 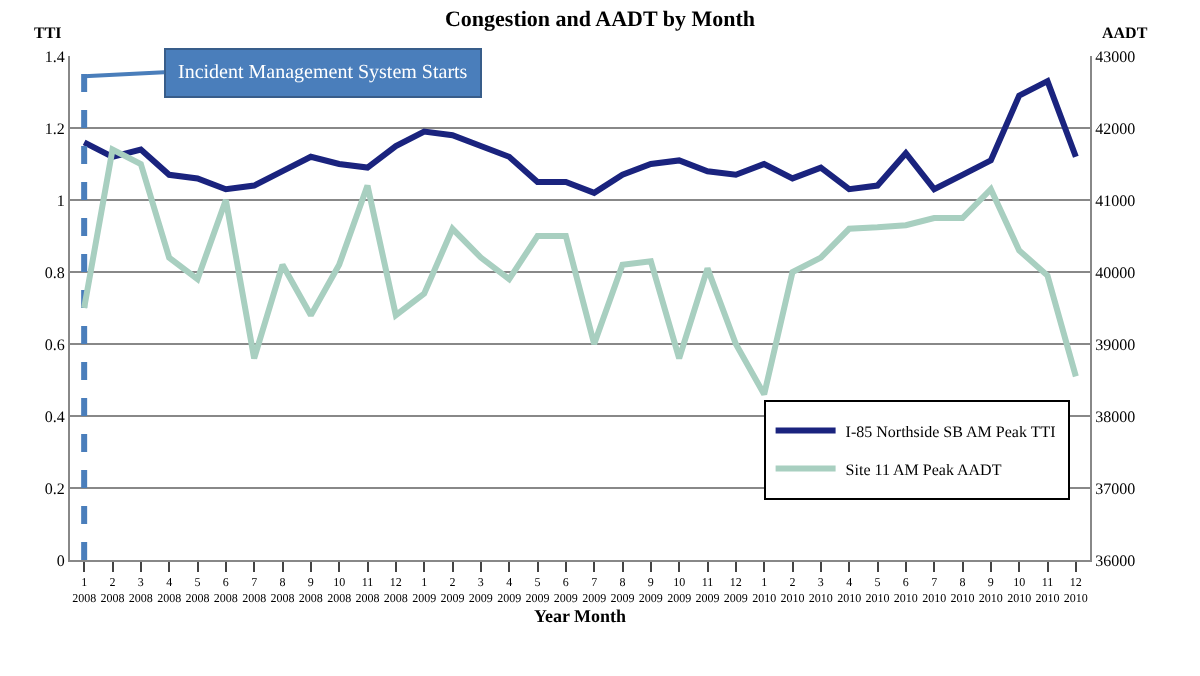 What do you see at coordinates (54, 128) in the screenshot?
I see `y-tick-label: 1.2` at bounding box center [54, 128].